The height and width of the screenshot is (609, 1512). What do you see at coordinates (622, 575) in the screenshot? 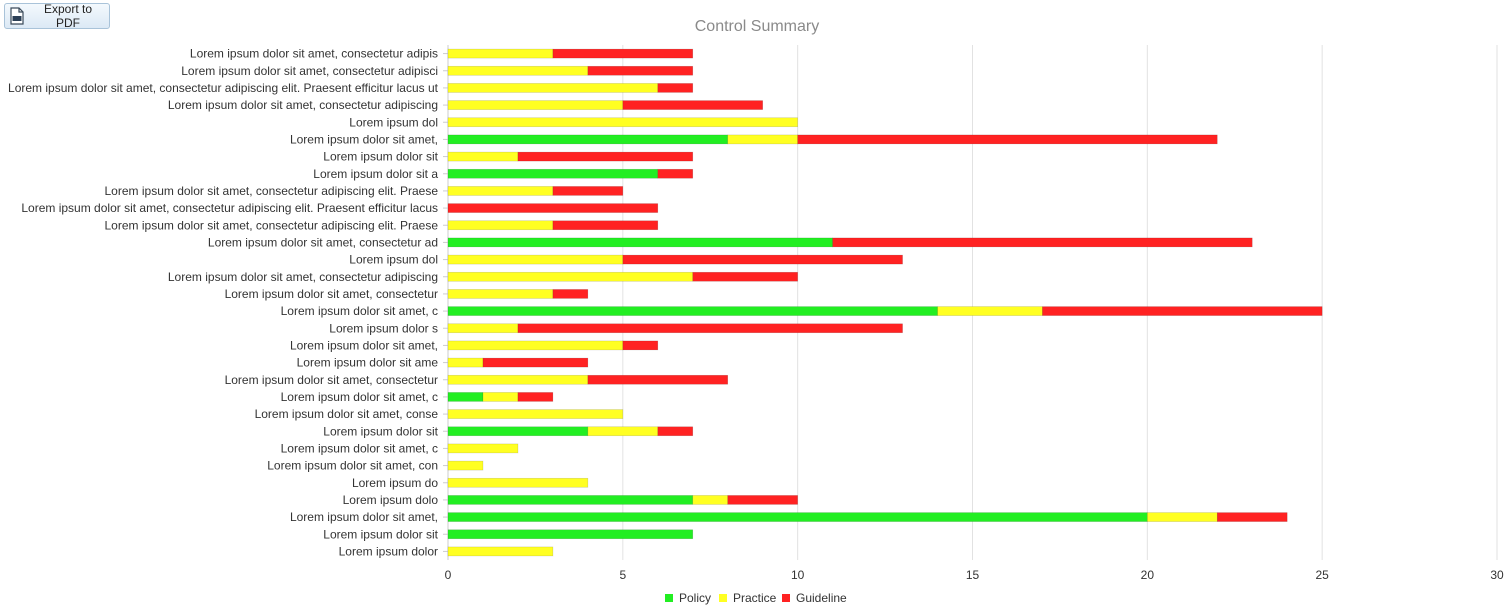
I see `x-tick-label: 5` at bounding box center [622, 575].